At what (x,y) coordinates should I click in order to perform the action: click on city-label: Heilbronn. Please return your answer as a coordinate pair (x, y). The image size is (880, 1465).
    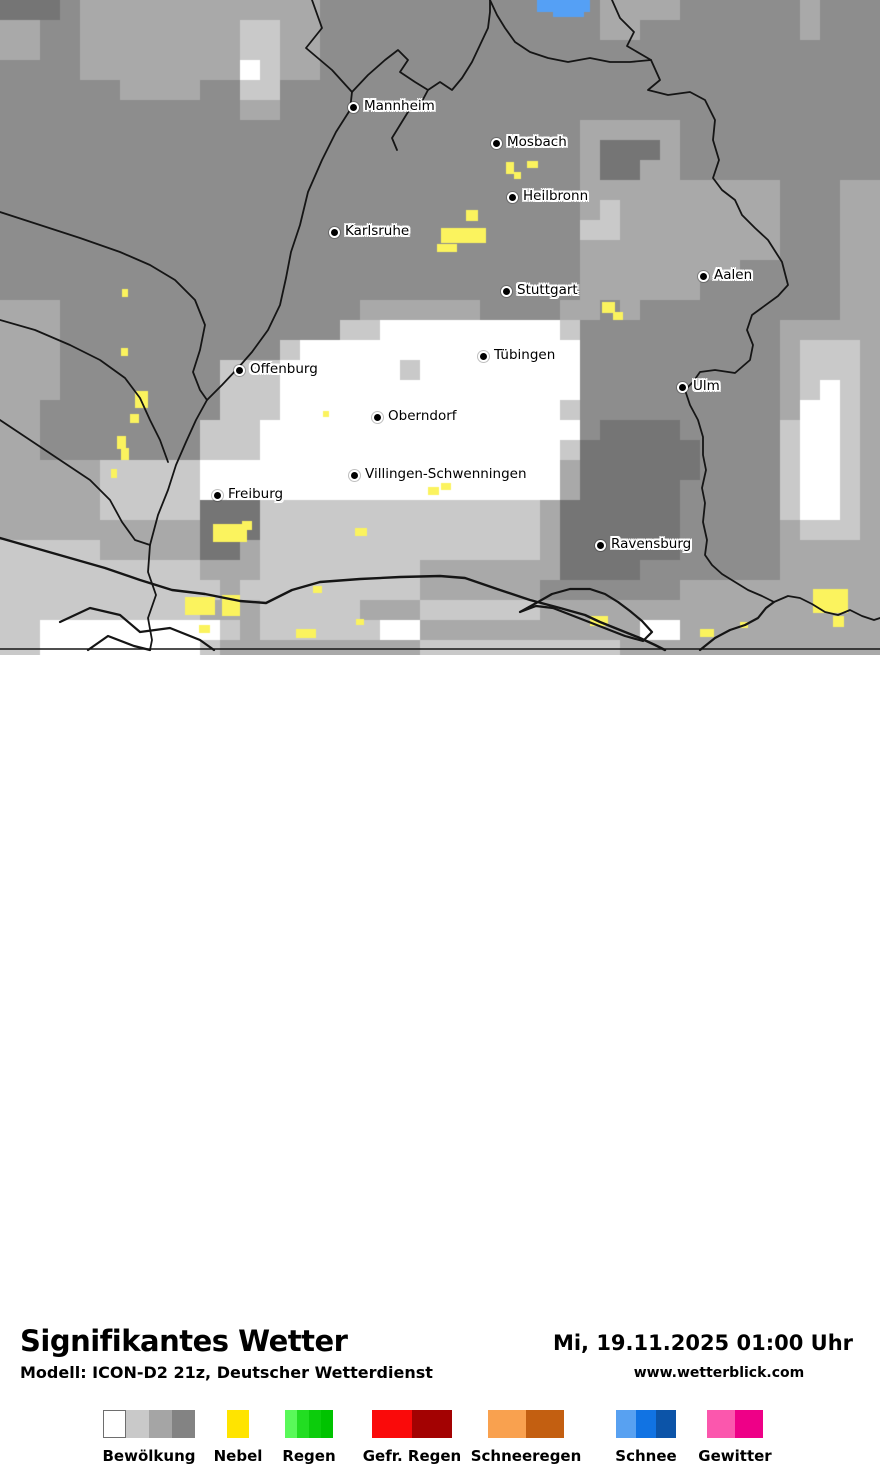
    Looking at the image, I should click on (556, 196).